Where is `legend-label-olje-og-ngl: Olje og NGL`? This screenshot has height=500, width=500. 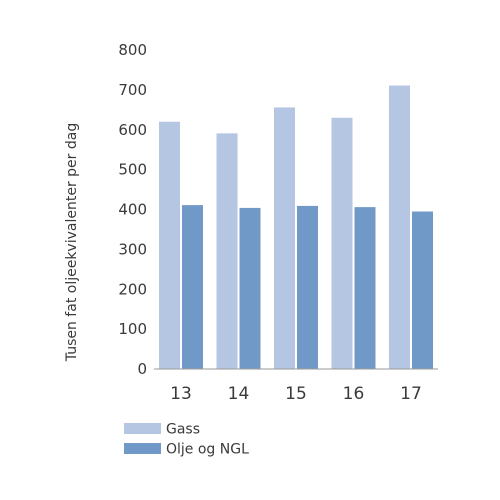 legend-label-olje-og-ngl: Olje og NGL is located at coordinates (207, 450).